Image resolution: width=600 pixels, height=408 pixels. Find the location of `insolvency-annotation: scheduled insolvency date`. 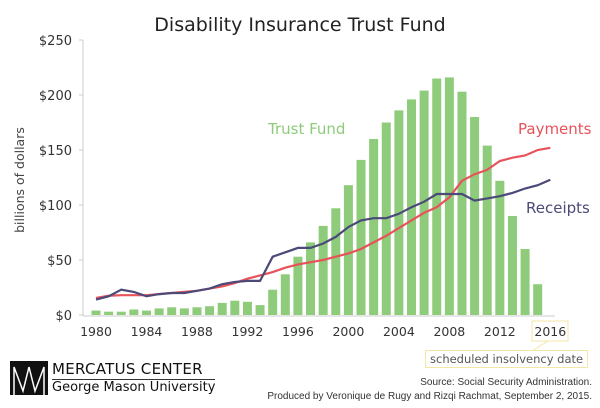

insolvency-annotation: scheduled insolvency date is located at coordinates (507, 359).